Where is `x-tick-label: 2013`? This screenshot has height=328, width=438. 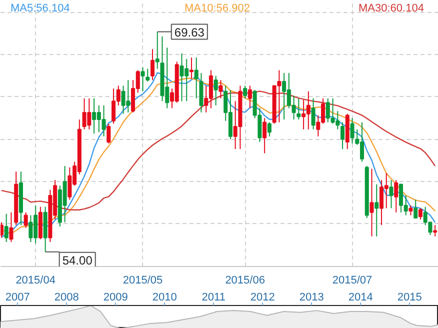
x-tick-label: 2013 is located at coordinates (311, 298).